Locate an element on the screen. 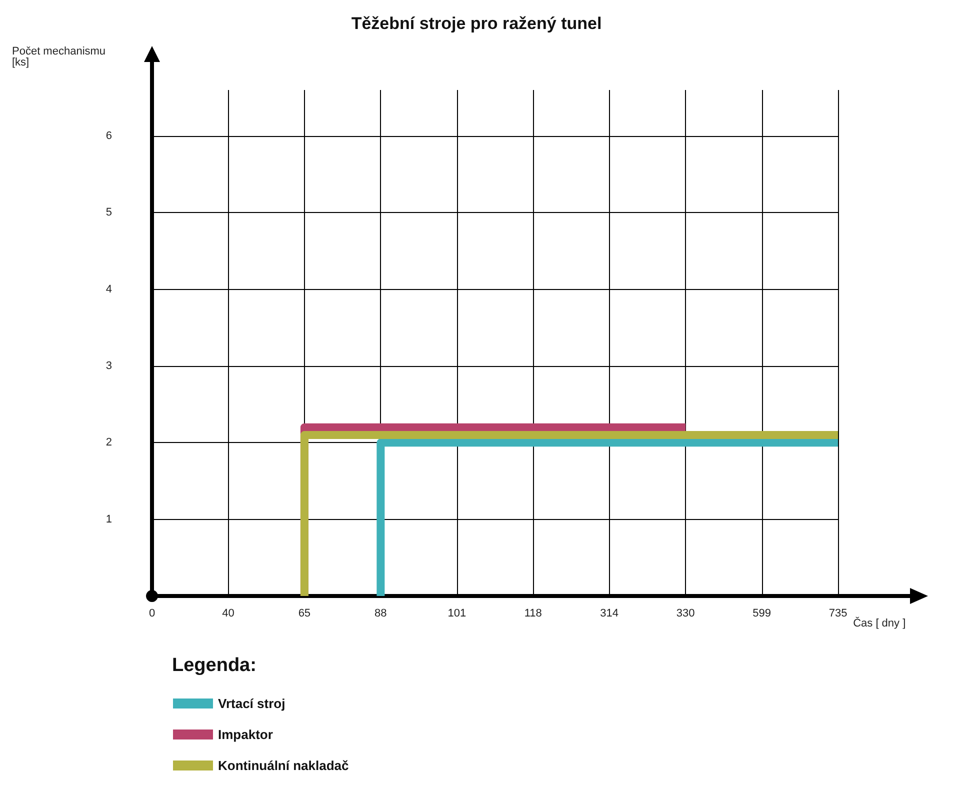  x-tick-label: 40 is located at coordinates (228, 614).